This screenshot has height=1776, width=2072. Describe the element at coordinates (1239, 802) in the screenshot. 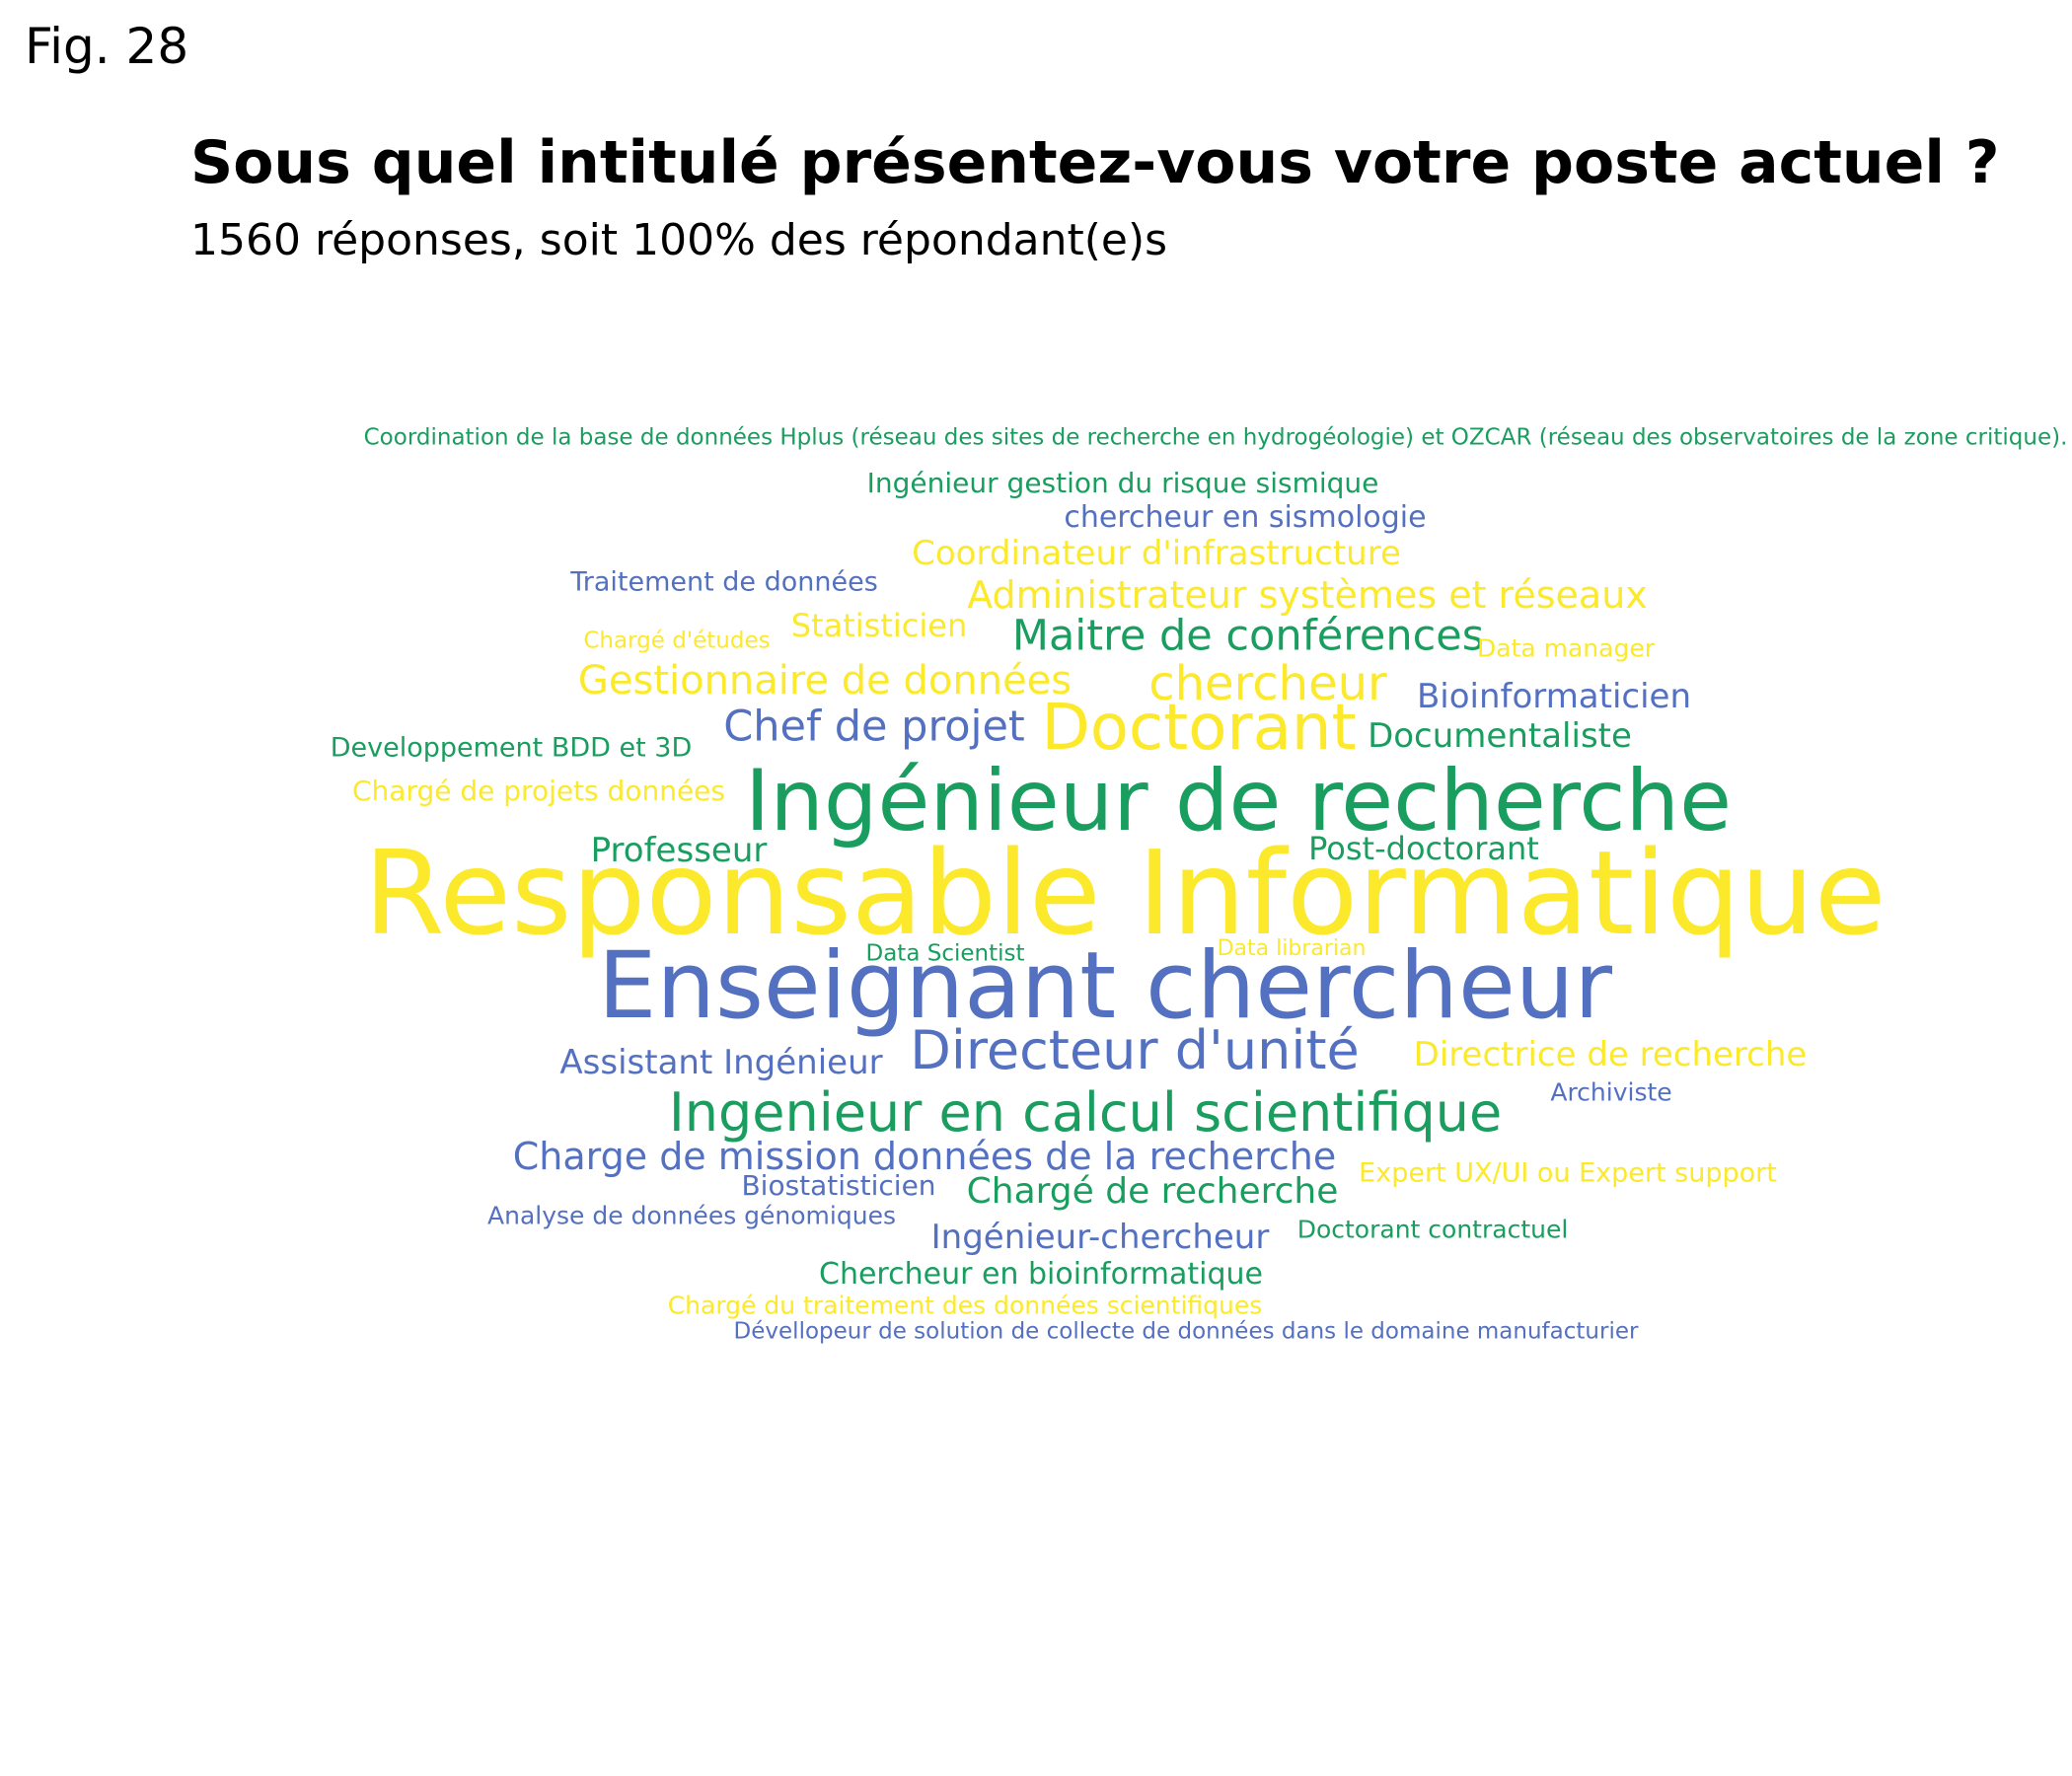

I see `word-cloud-item: Ingénieur de recherche` at that location.